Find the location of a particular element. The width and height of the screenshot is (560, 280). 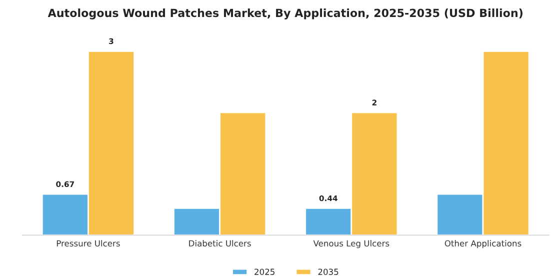

x-tick-label: Other Applications is located at coordinates (483, 244).